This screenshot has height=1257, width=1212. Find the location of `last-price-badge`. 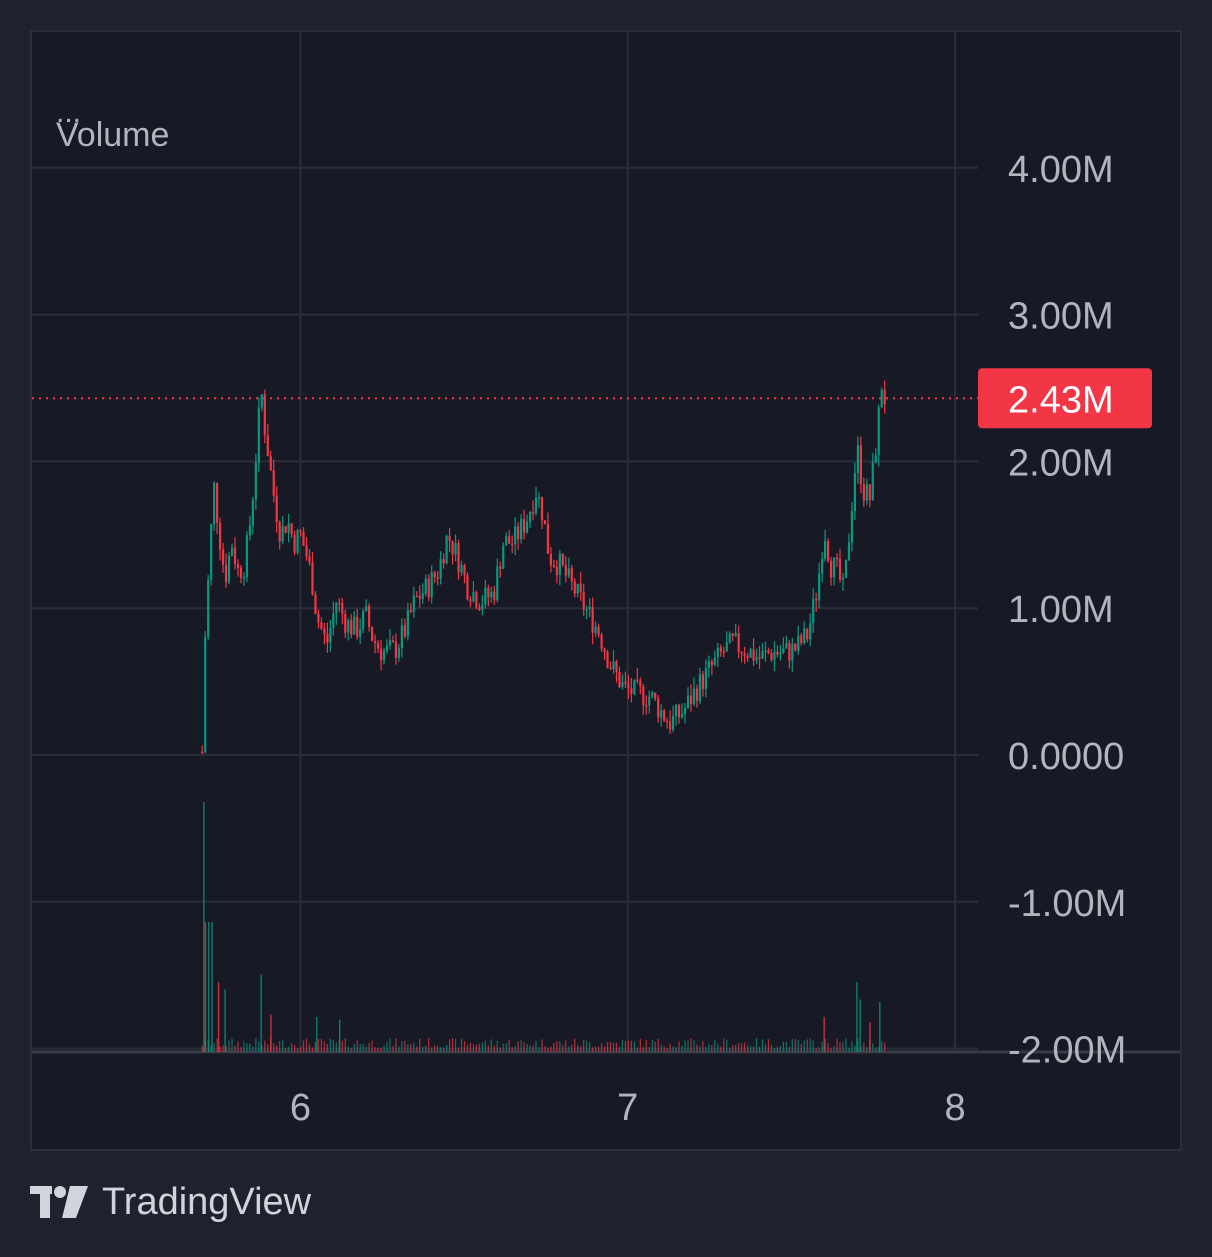

last-price-badge is located at coordinates (1065, 398).